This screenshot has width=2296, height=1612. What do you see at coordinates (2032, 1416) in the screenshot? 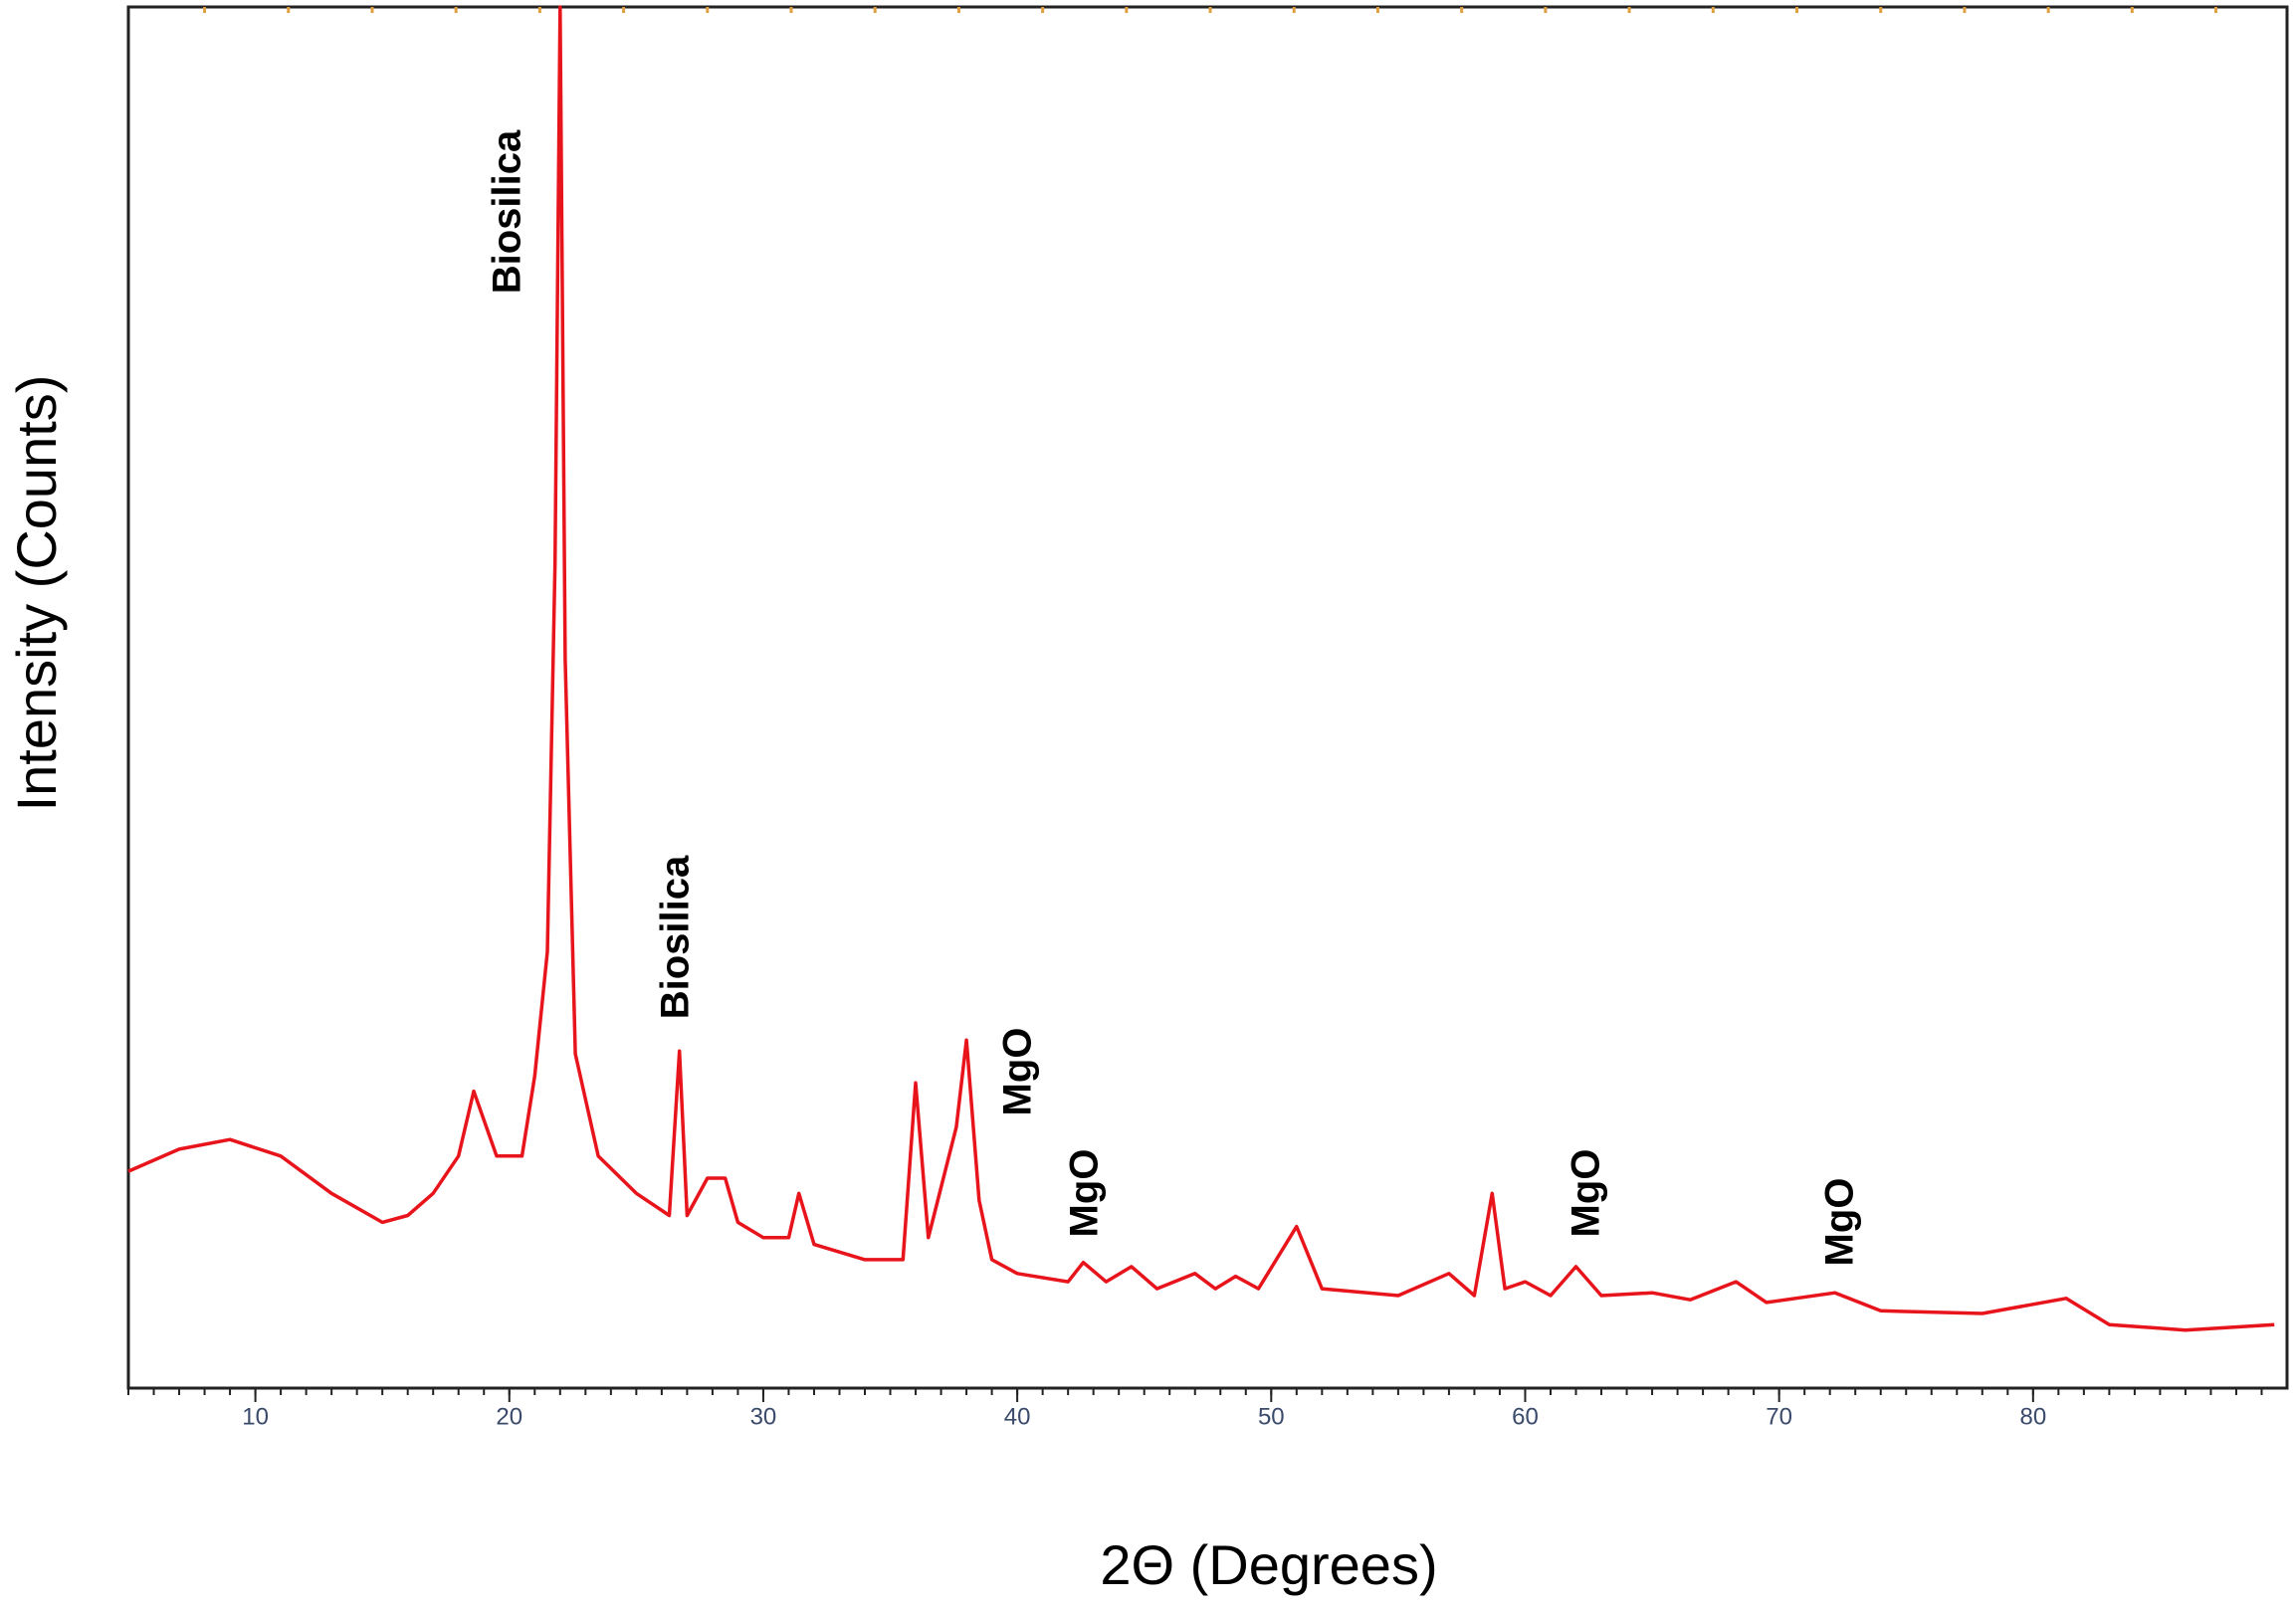
I see `x-tick-label: 80` at bounding box center [2032, 1416].